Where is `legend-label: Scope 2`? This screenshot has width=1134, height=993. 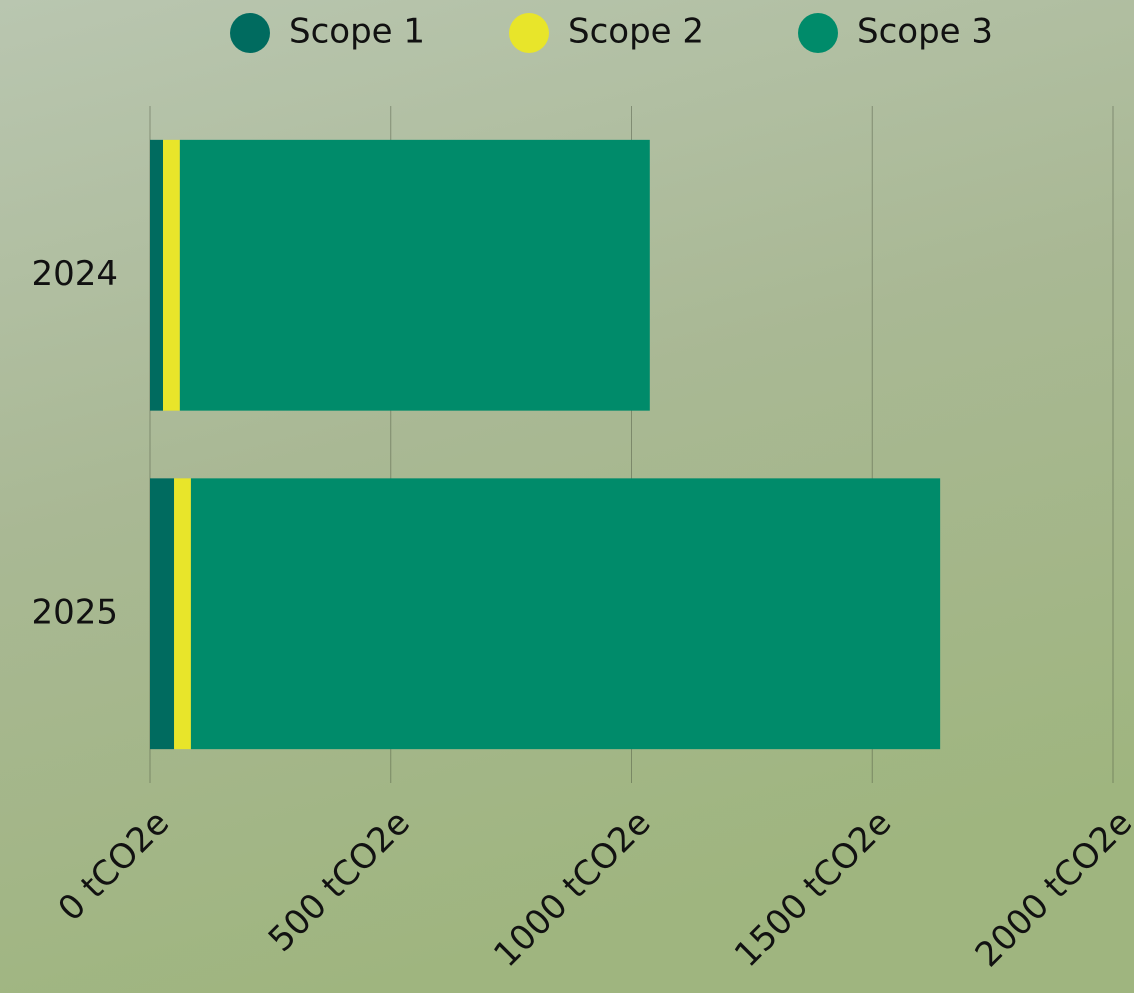
legend-label: Scope 2 is located at coordinates (636, 32).